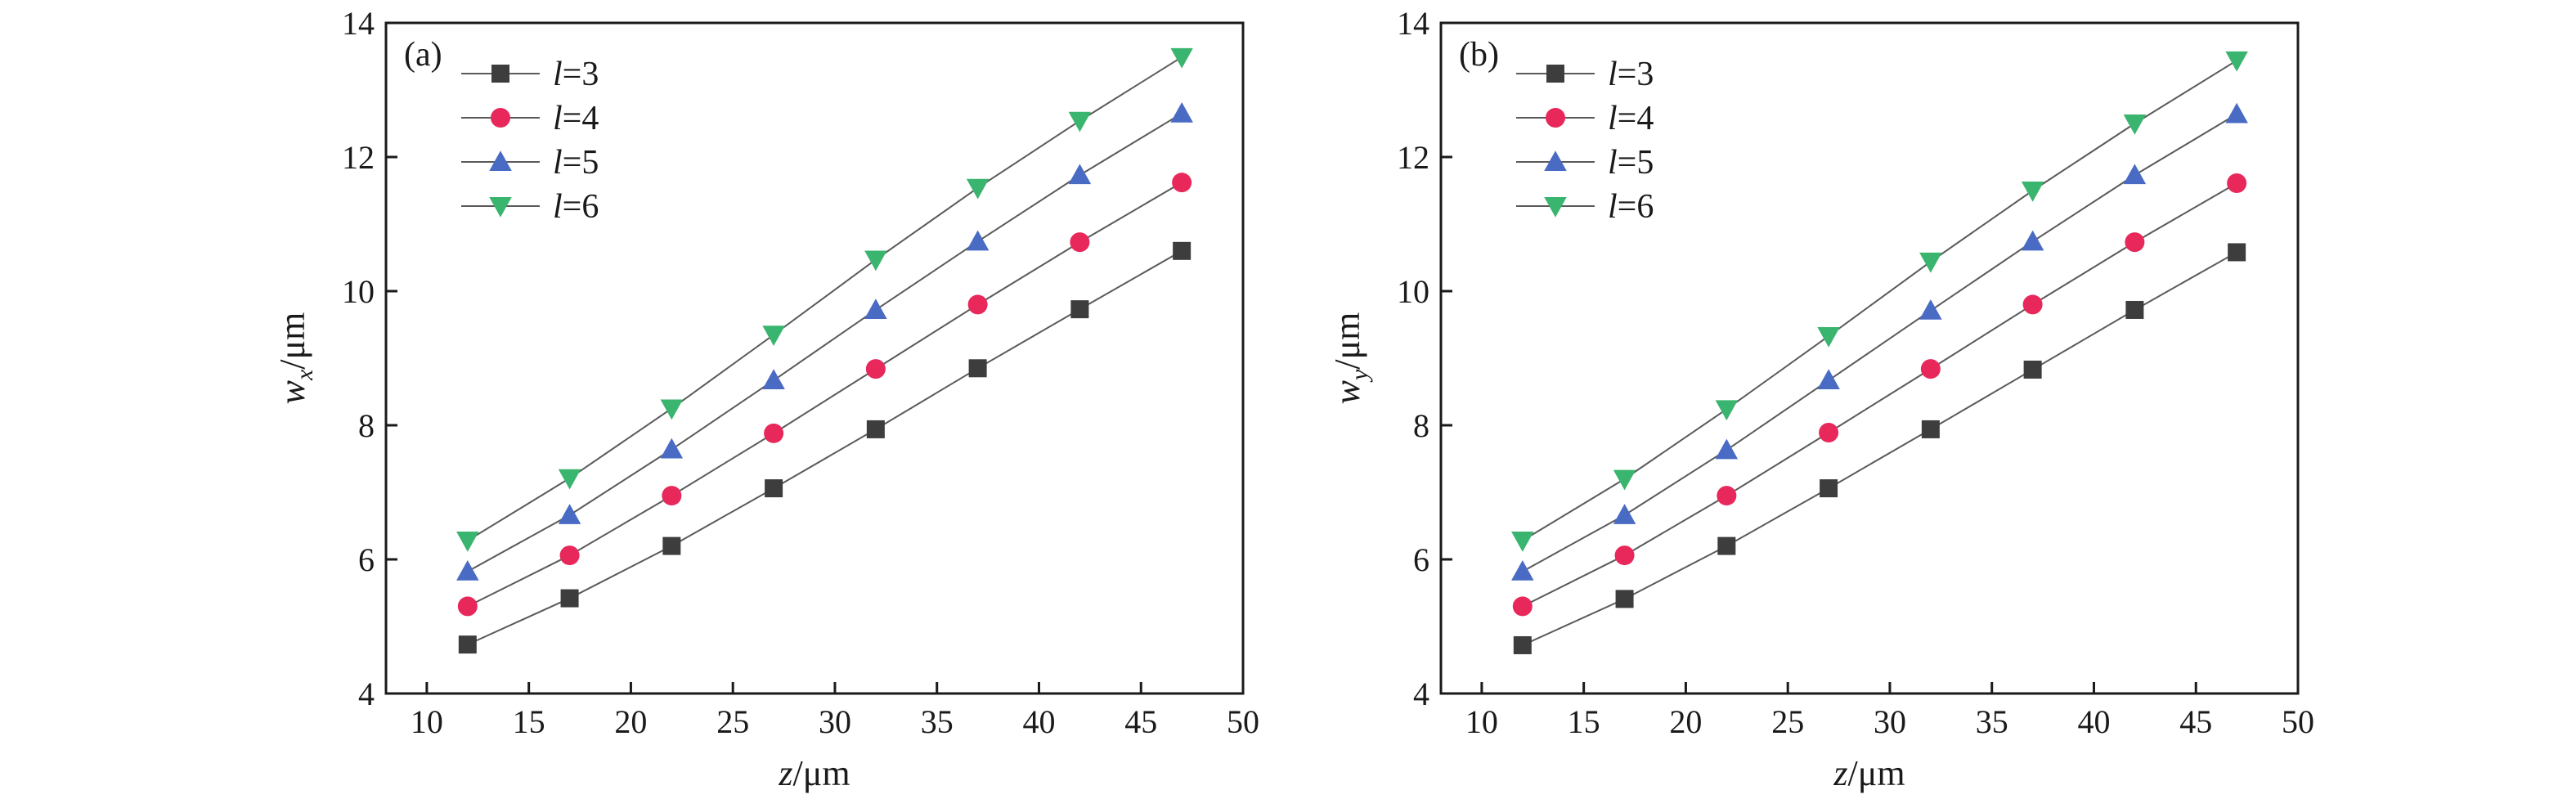  Describe the element at coordinates (814, 773) in the screenshot. I see `x-axis-title: z/μm` at that location.